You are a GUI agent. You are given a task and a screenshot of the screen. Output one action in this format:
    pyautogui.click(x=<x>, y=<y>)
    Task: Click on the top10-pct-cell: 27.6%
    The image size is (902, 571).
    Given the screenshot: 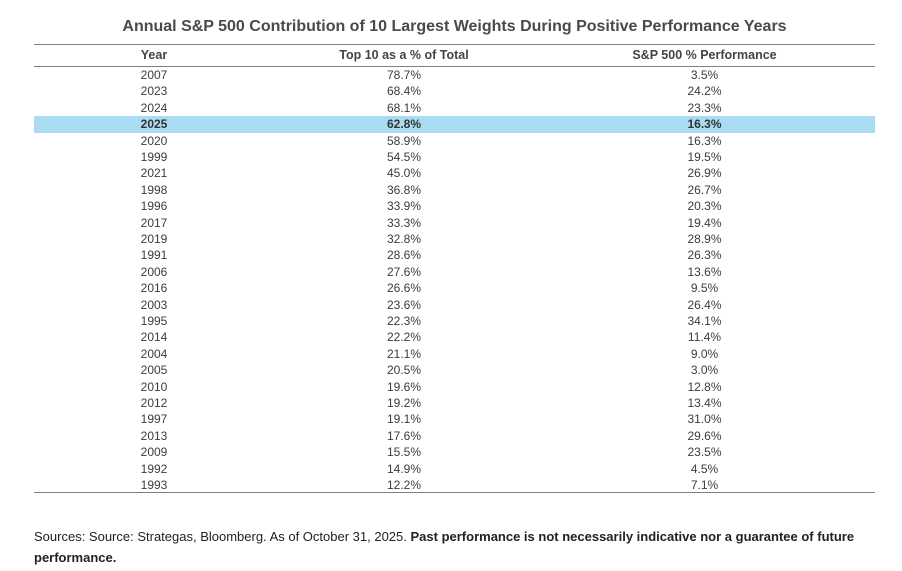 What is the action you would take?
    pyautogui.click(x=404, y=271)
    